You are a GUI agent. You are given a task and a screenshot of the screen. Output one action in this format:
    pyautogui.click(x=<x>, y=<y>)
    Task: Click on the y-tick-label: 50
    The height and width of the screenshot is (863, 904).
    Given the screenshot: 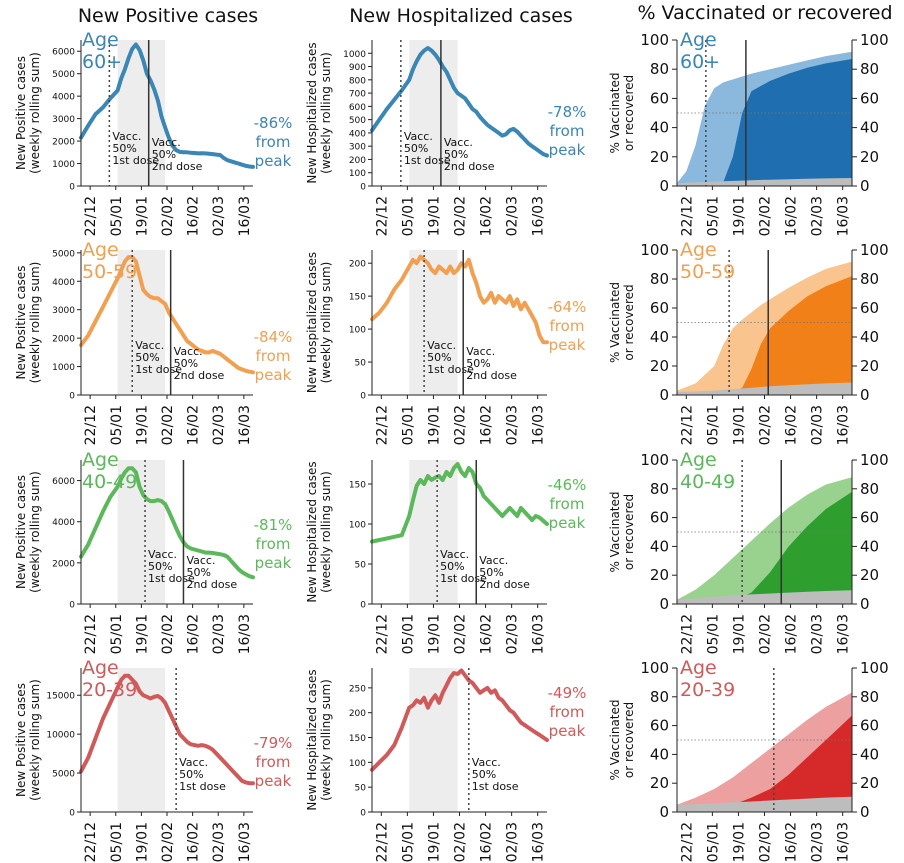 What is the action you would take?
    pyautogui.click(x=361, y=566)
    